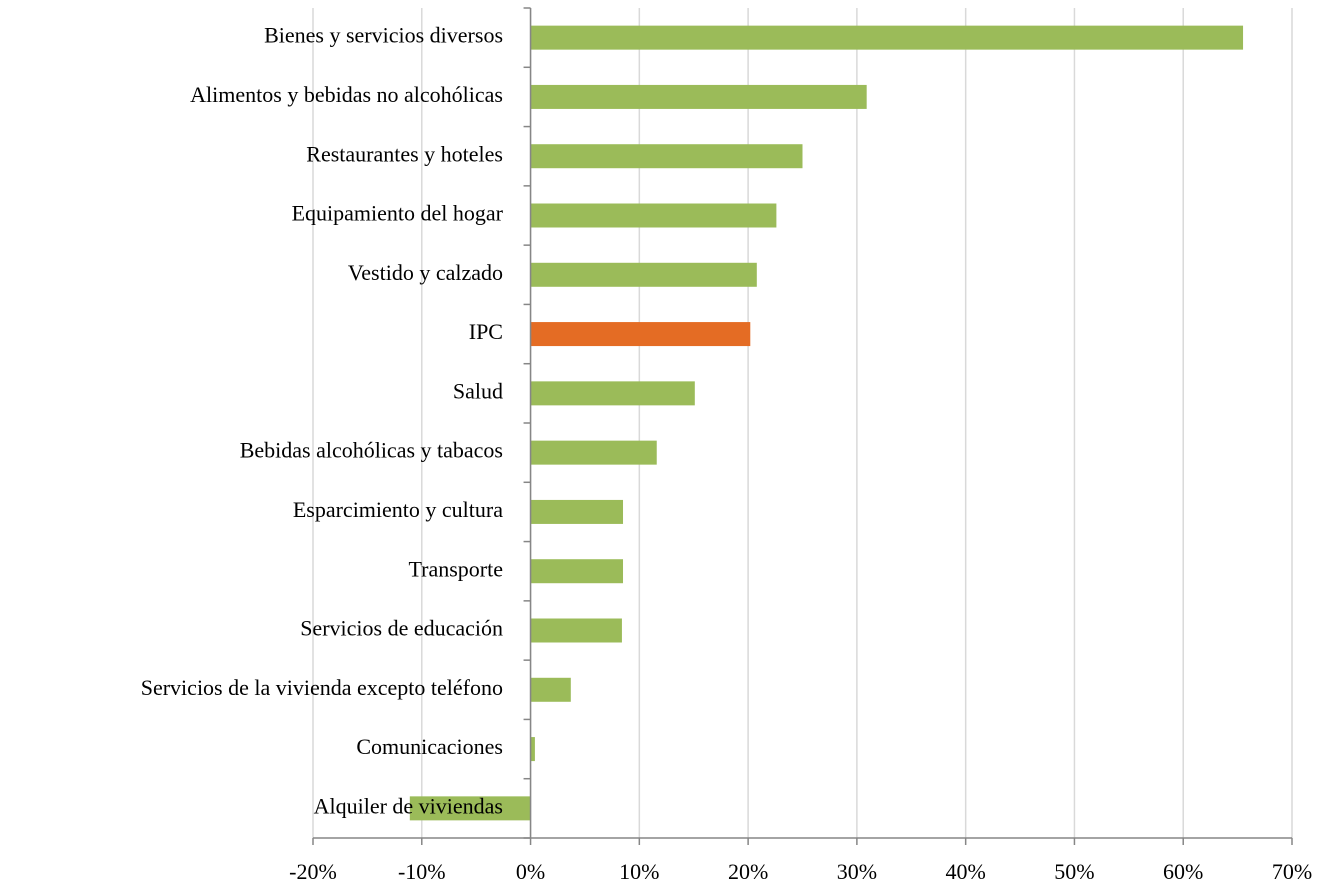 This screenshot has width=1320, height=892. Describe the element at coordinates (486, 331) in the screenshot. I see `y-tick-label: IPC` at that location.